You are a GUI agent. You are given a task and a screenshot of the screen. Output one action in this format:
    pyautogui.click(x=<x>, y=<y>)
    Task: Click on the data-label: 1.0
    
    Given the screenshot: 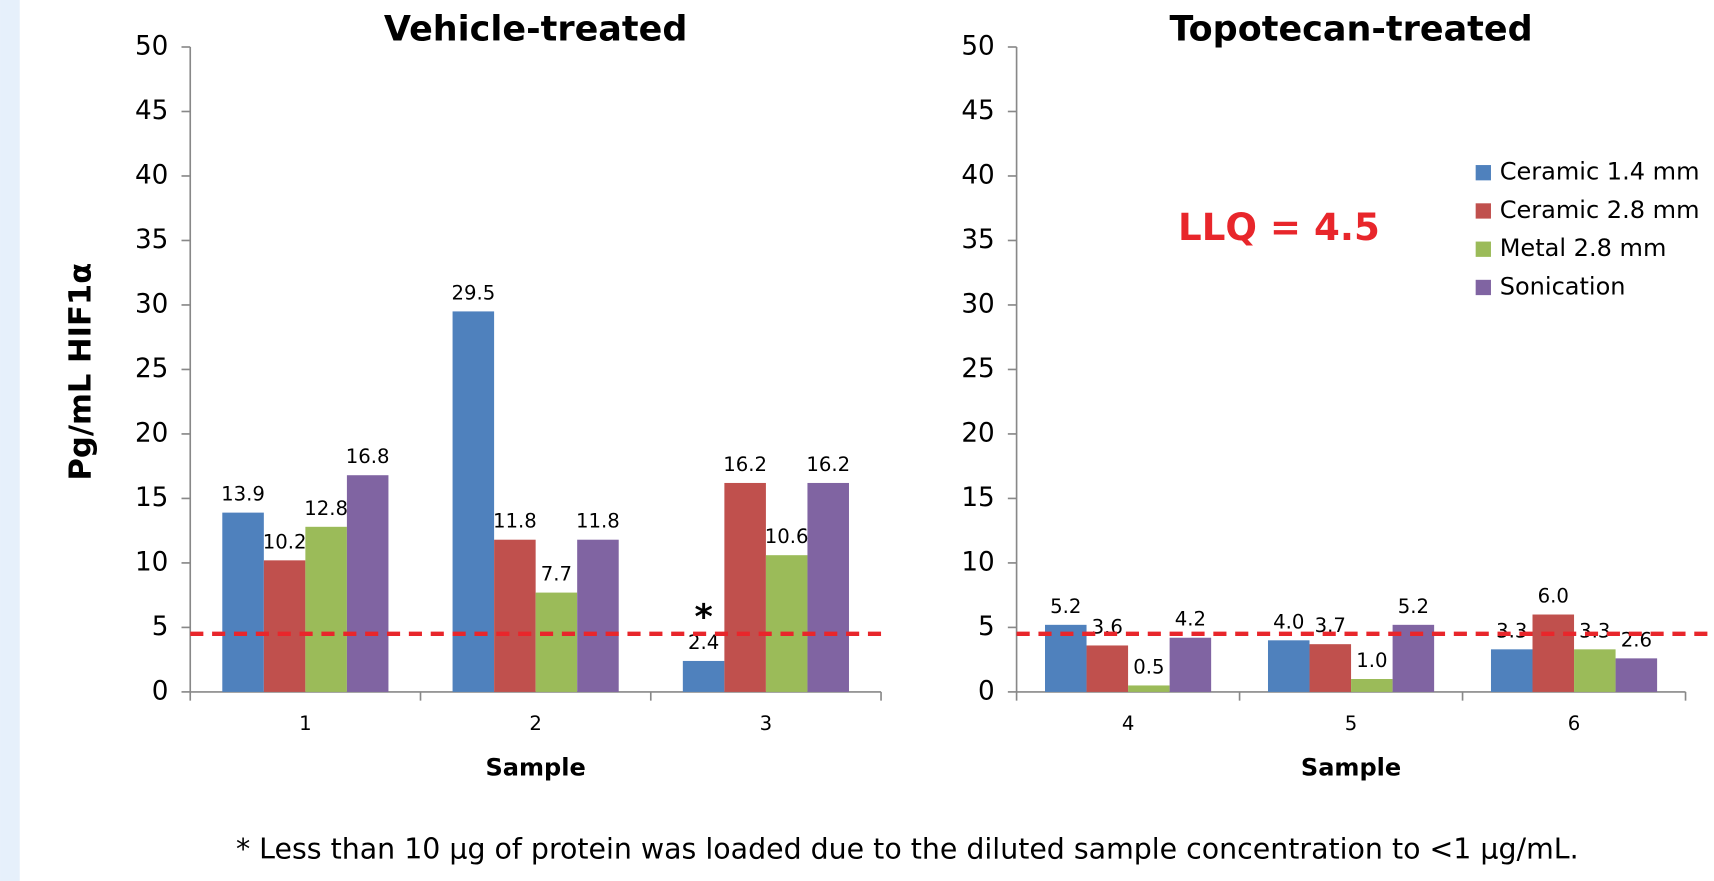 What is the action you would take?
    pyautogui.click(x=1371, y=660)
    